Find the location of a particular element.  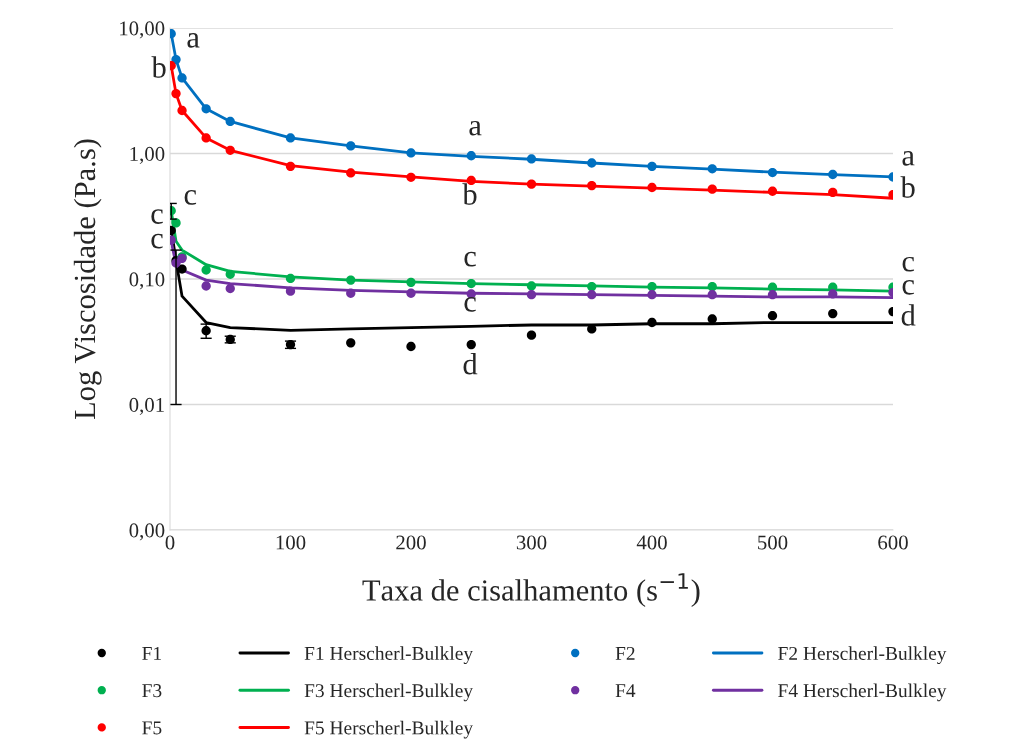

y-tick-label: 10,00 is located at coordinates (142, 30).